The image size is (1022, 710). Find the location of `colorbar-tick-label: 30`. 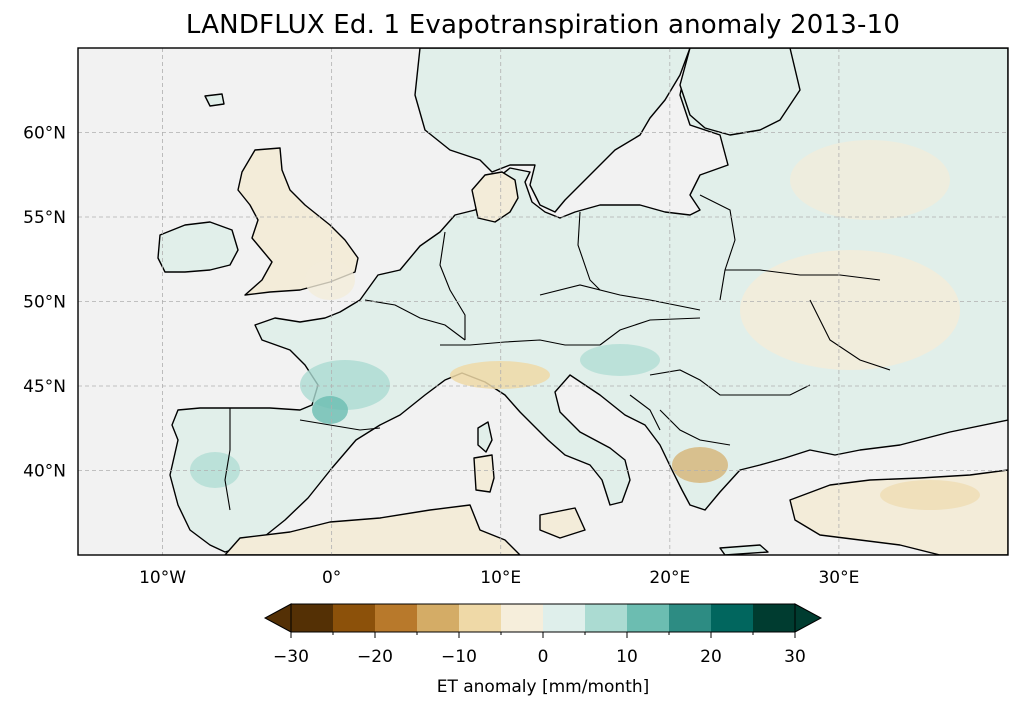

colorbar-tick-label: 30 is located at coordinates (795, 657).